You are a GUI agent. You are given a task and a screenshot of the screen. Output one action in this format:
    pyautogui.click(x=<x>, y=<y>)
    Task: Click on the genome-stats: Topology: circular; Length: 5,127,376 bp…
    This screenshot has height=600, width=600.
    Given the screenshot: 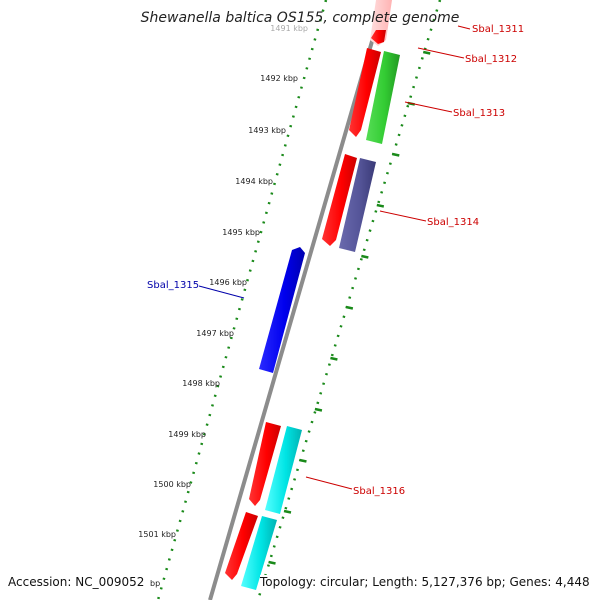 What is the action you would take?
    pyautogui.click(x=425, y=582)
    